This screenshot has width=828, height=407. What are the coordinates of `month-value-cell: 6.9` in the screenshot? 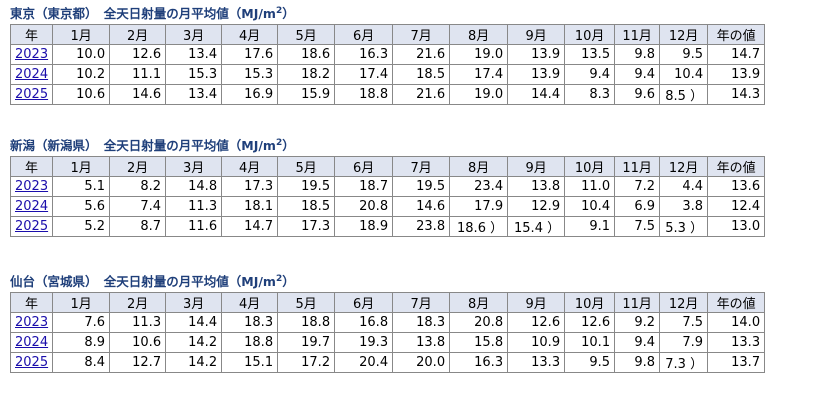 It's located at (637, 206).